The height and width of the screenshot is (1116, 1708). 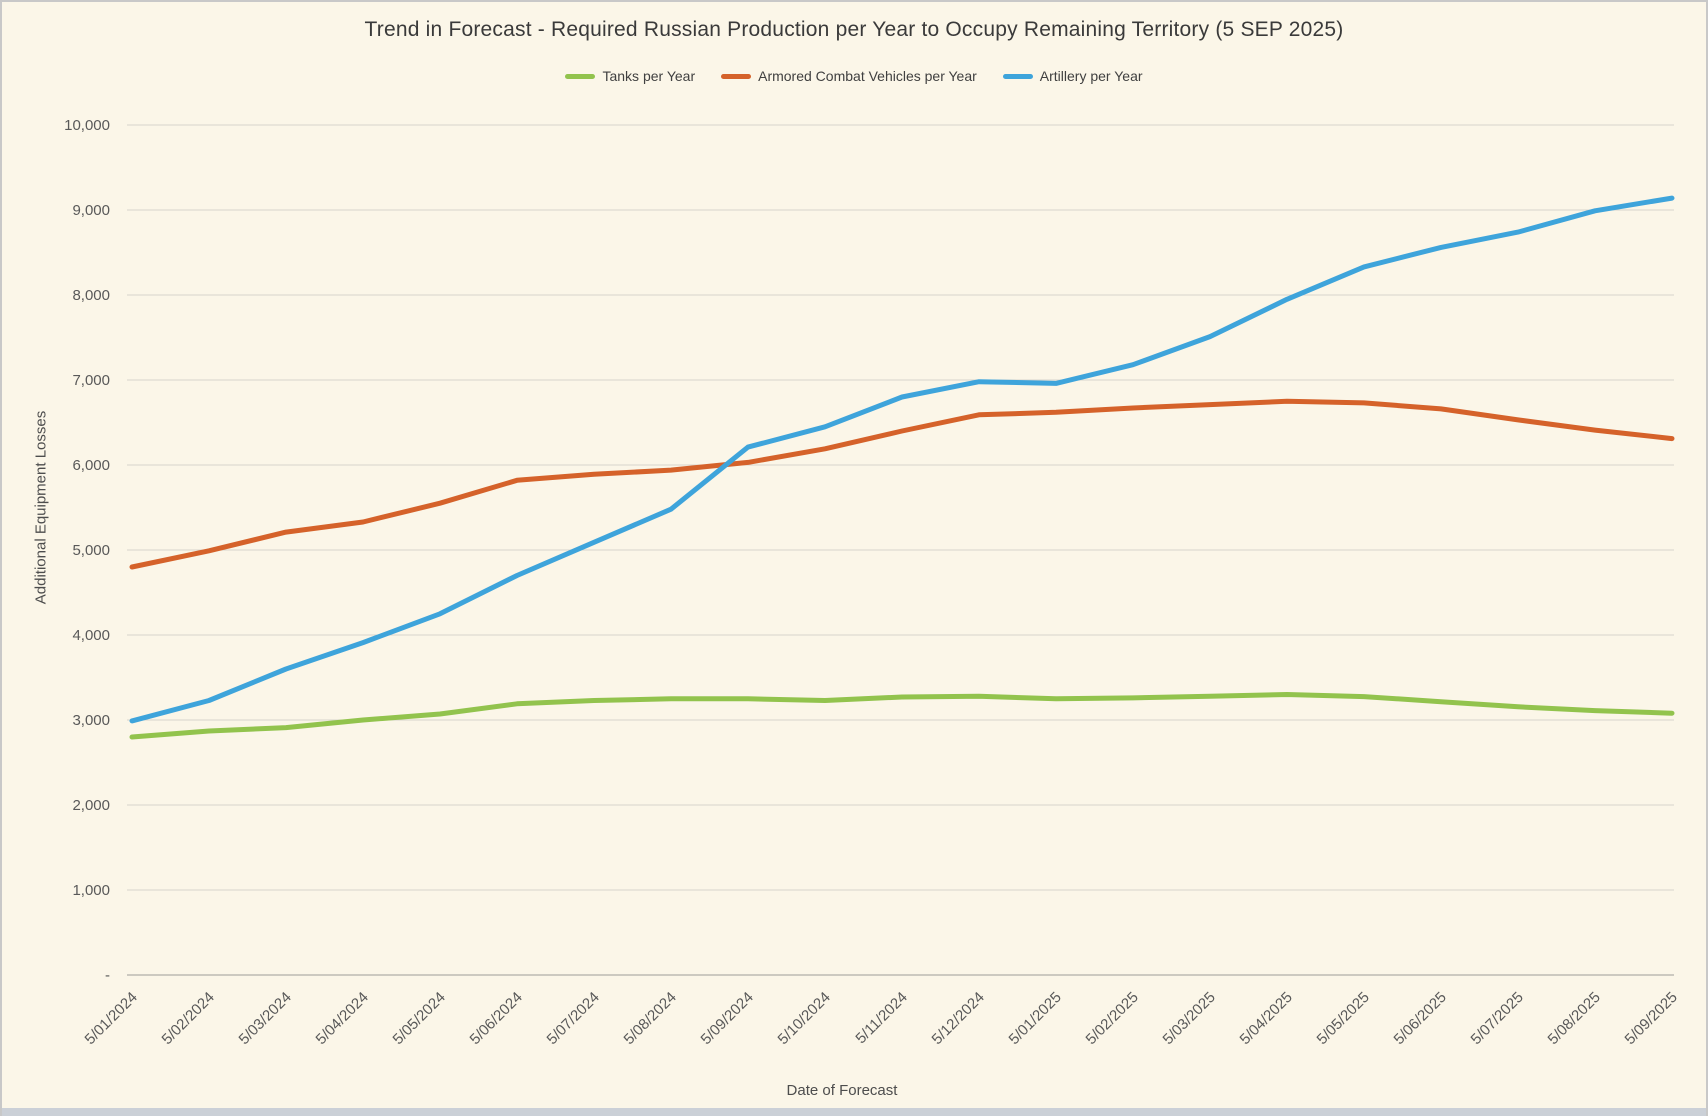 I want to click on x-tick-label: 5/09/2024, so click(x=727, y=1018).